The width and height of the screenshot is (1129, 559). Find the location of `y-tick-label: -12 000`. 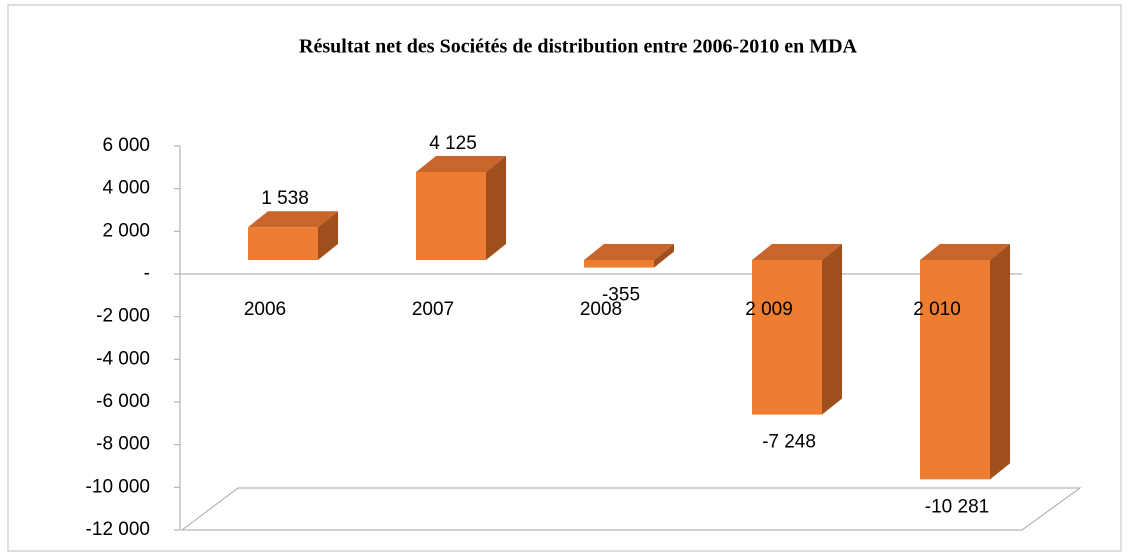

y-tick-label: -12 000 is located at coordinates (118, 529).